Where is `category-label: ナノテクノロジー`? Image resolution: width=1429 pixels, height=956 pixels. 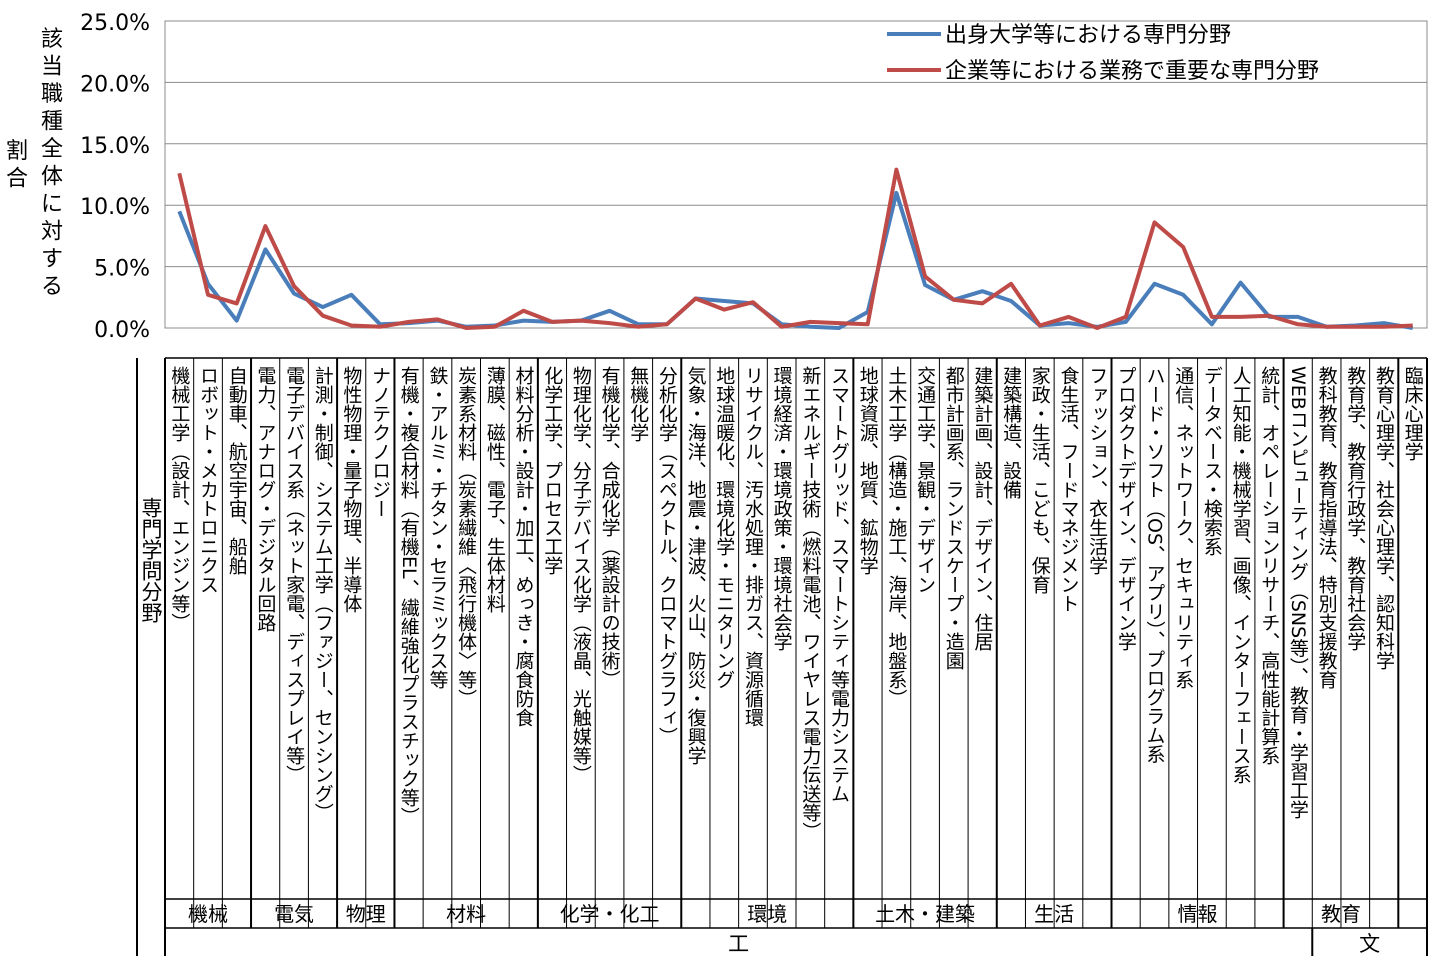 category-label: ナノテクノロジー is located at coordinates (380, 442).